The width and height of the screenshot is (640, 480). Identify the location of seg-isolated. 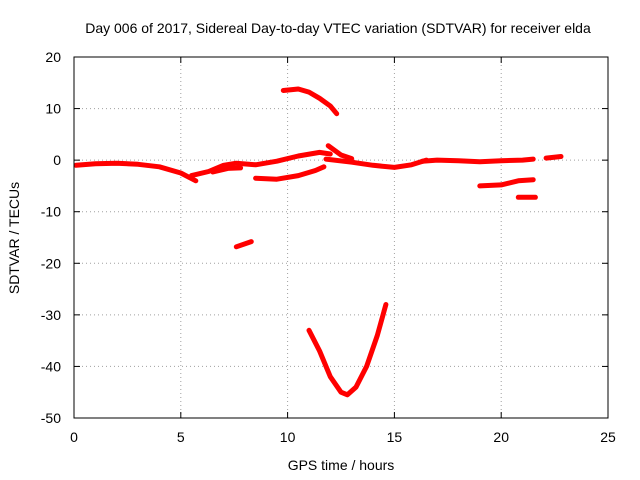
(243, 244).